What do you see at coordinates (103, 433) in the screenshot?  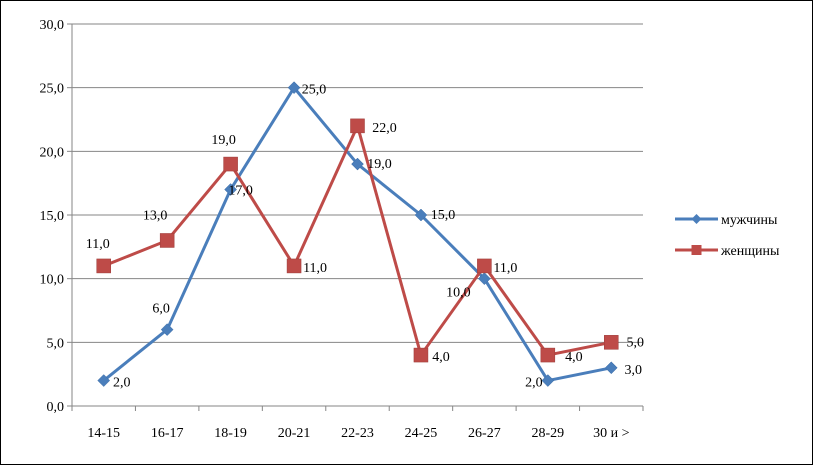 I see `x-tick-label: 14-15` at bounding box center [103, 433].